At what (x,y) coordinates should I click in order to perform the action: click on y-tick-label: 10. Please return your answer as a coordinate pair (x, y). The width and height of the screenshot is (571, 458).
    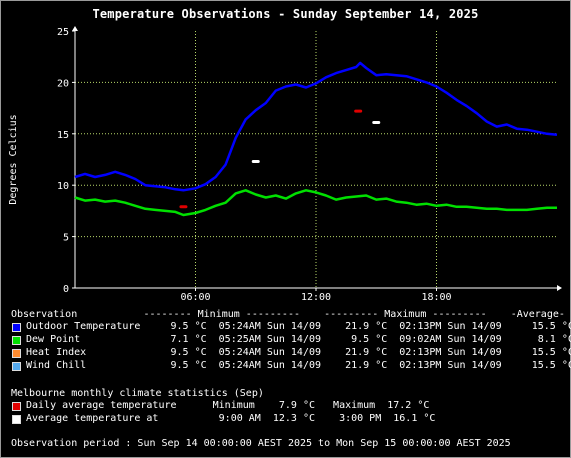
    Looking at the image, I should click on (63, 186).